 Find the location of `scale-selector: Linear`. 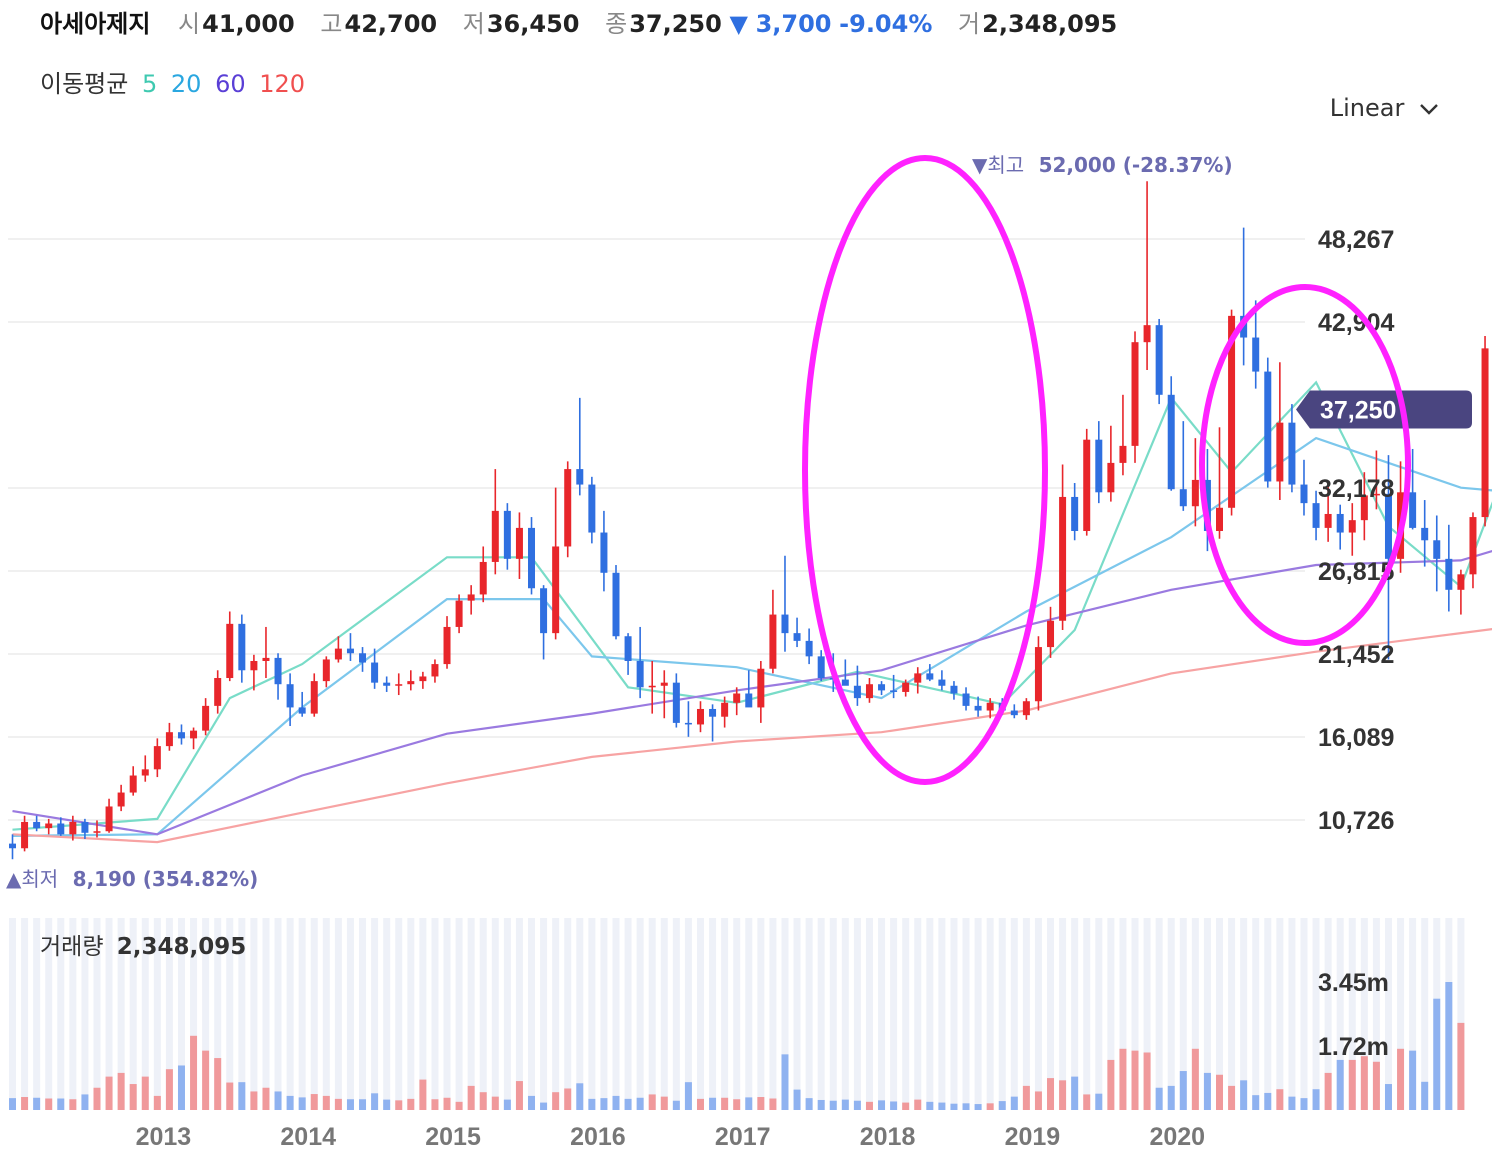

scale-selector: Linear is located at coordinates (1385, 108).